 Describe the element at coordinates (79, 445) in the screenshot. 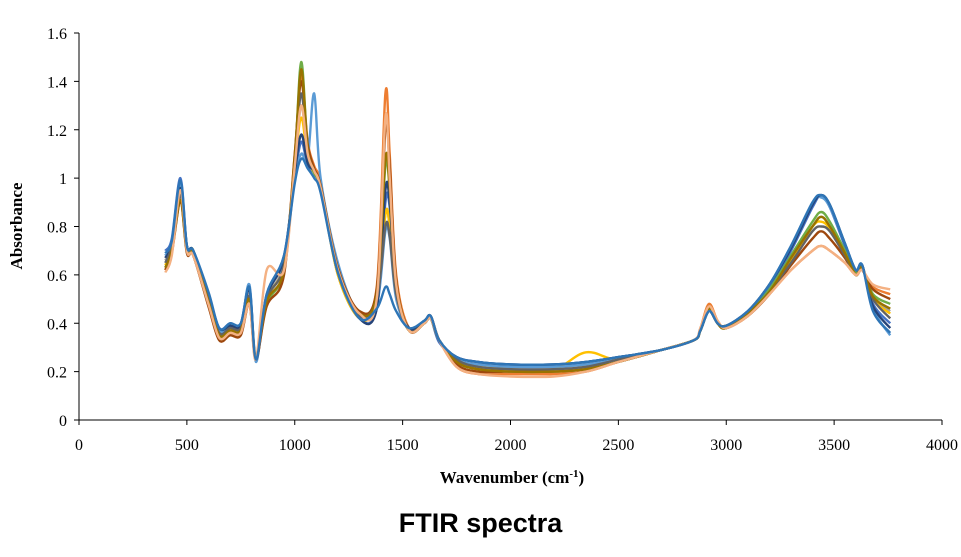

I see `x-tick-label: 0` at that location.